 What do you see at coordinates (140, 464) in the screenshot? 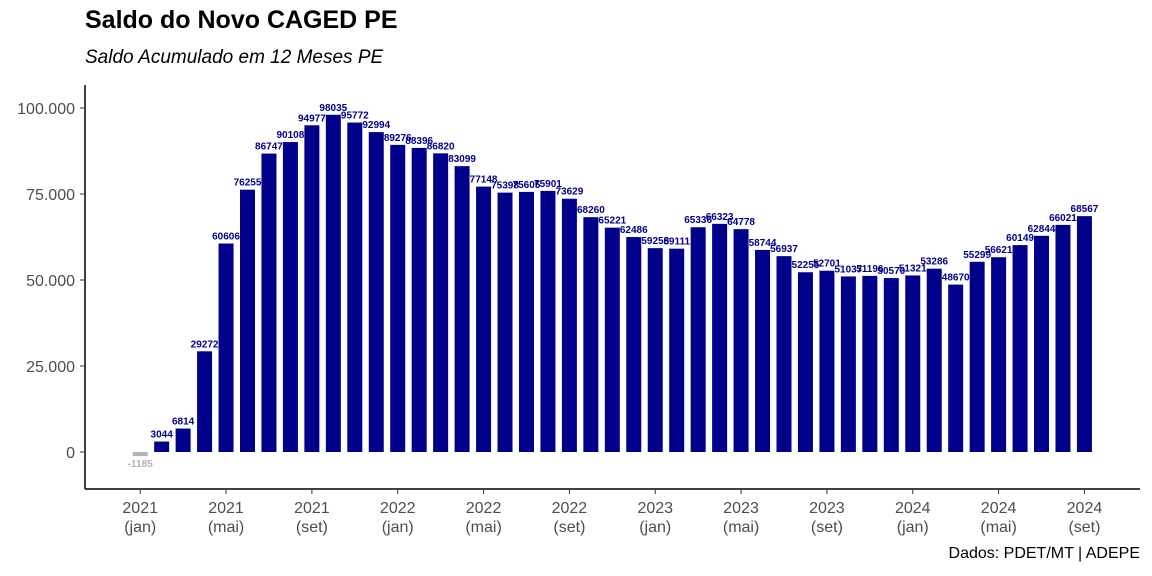
I see `data-label-0: -1185` at bounding box center [140, 464].